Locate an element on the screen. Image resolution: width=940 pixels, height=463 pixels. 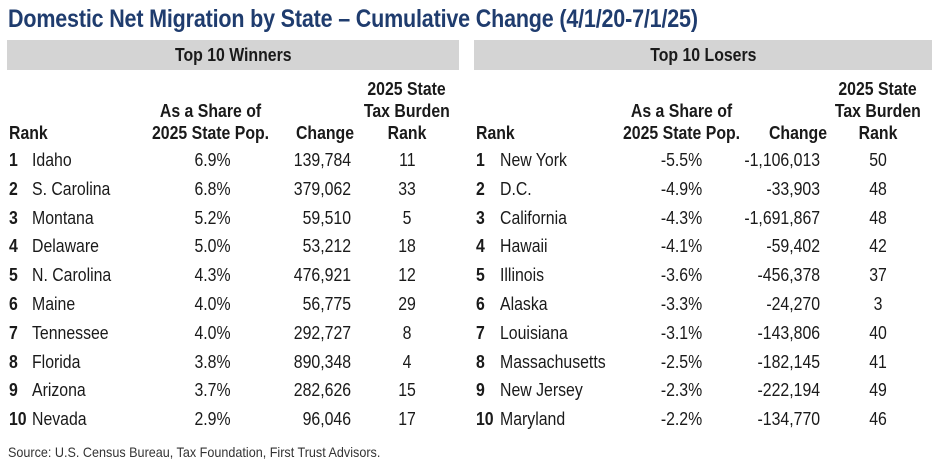
tax-cell: 8 is located at coordinates (407, 332).